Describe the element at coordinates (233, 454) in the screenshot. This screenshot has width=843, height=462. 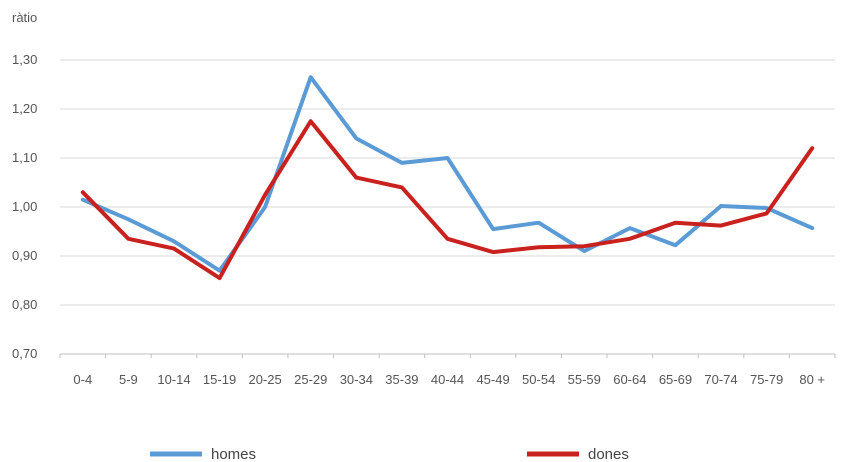
I see `legend-label-homes: homes` at that location.